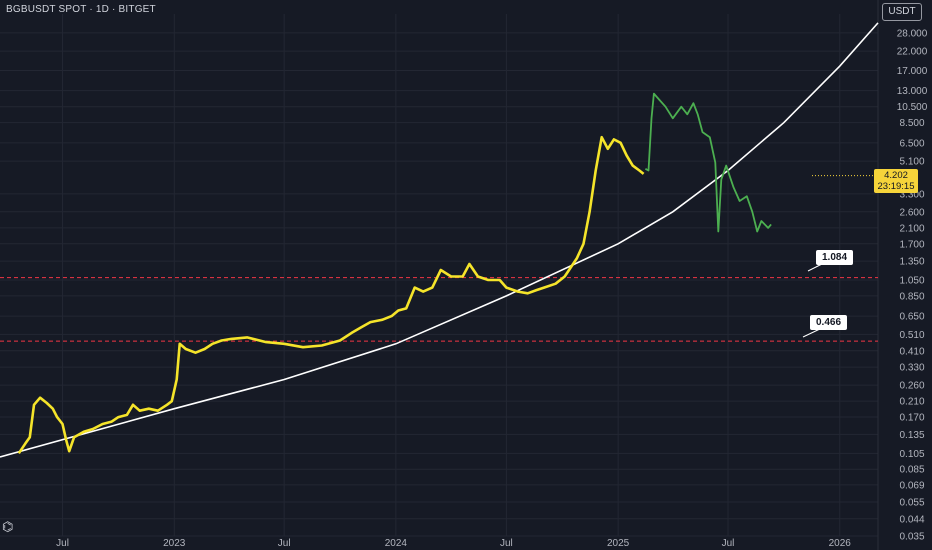 This screenshot has height=550, width=932. Describe the element at coordinates (912, 107) in the screenshot. I see `y-tick-label: 10.500` at that location.